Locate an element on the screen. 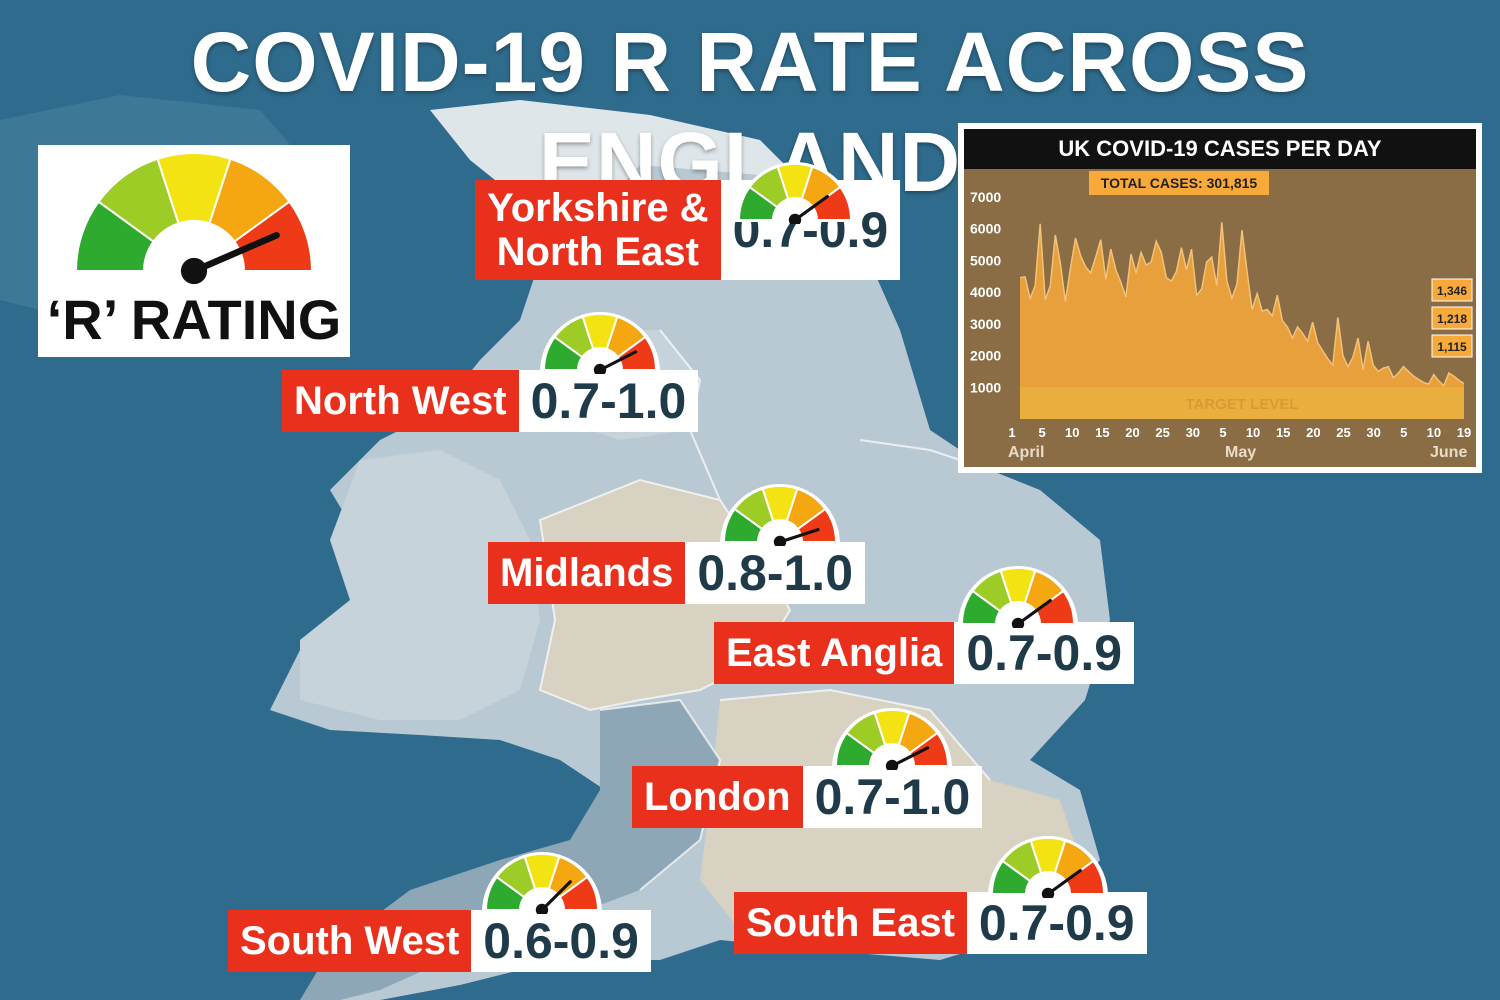 The height and width of the screenshot is (1000, 1500). region-name-line: South East is located at coordinates (850, 923).